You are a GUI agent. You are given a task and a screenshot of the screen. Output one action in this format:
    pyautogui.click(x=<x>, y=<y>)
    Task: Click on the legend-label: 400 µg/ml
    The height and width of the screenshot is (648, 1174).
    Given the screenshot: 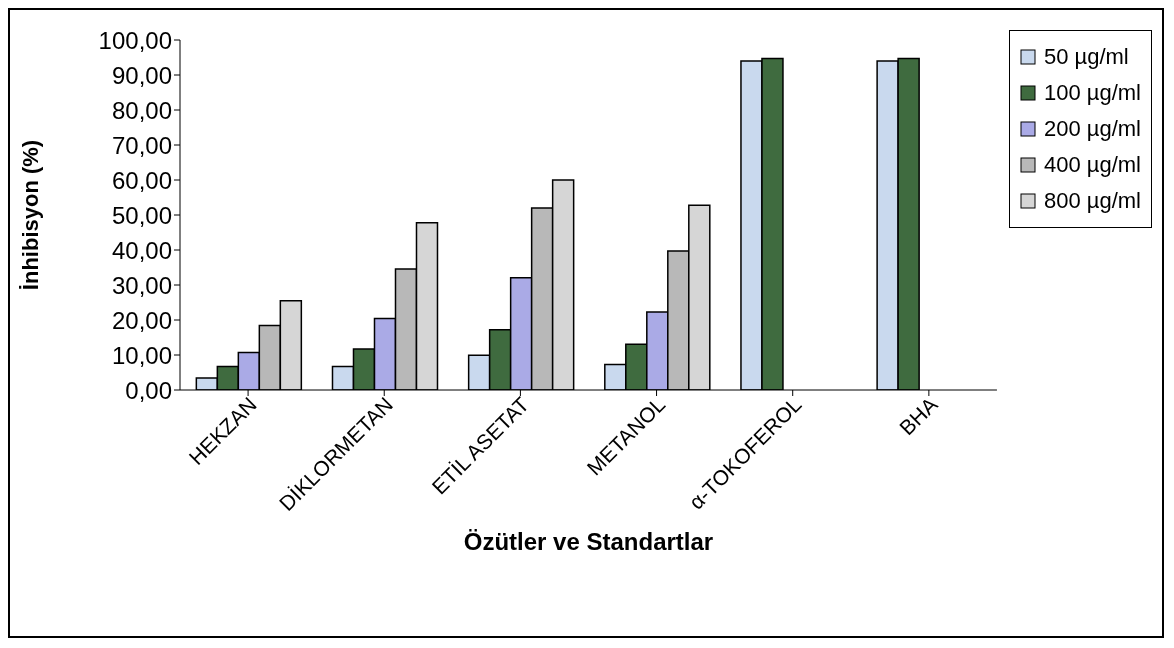 What is the action you would take?
    pyautogui.click(x=1092, y=165)
    